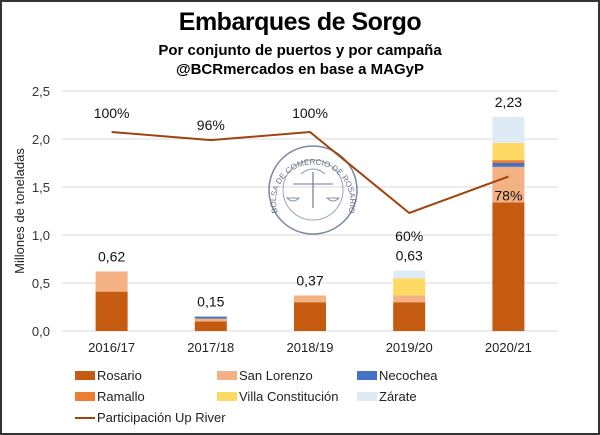 This screenshot has width=600, height=435. I want to click on x-tick-label: 2020/21, so click(508, 347).